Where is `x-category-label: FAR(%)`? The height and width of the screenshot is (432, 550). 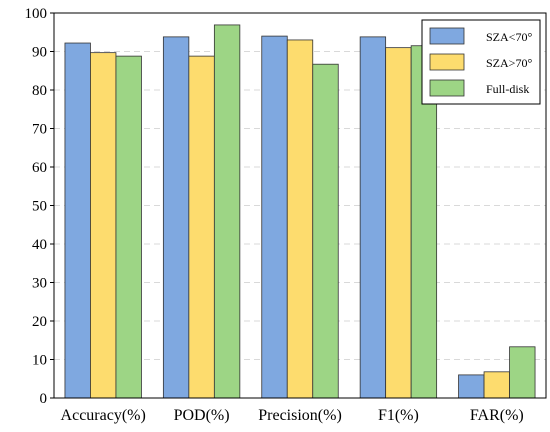
x-category-label: FAR(%) is located at coordinates (497, 415).